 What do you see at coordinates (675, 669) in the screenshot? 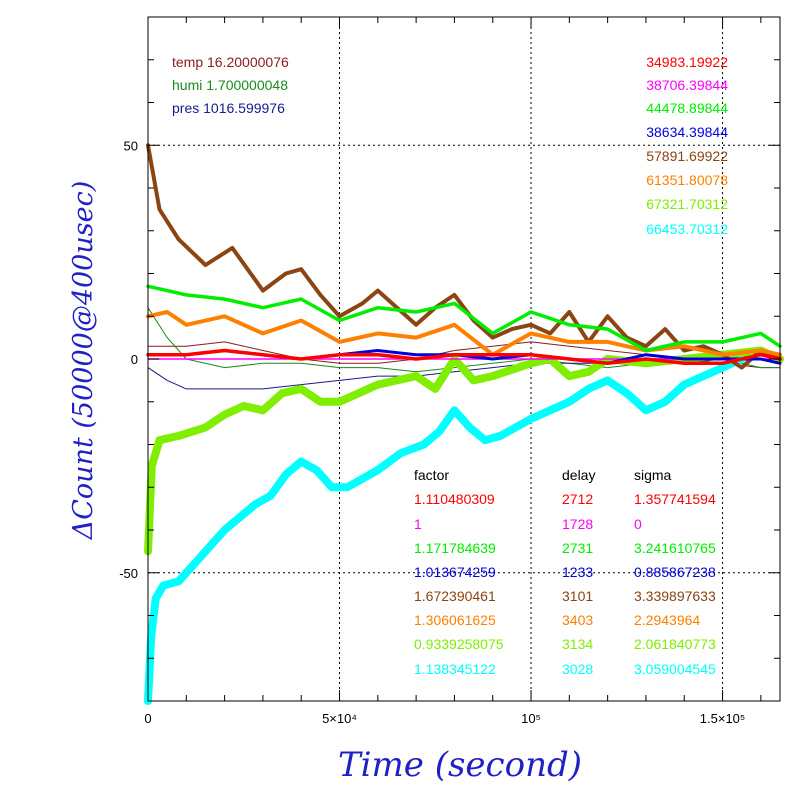
I see `sigma-cell-8: 3.059004545` at bounding box center [675, 669].